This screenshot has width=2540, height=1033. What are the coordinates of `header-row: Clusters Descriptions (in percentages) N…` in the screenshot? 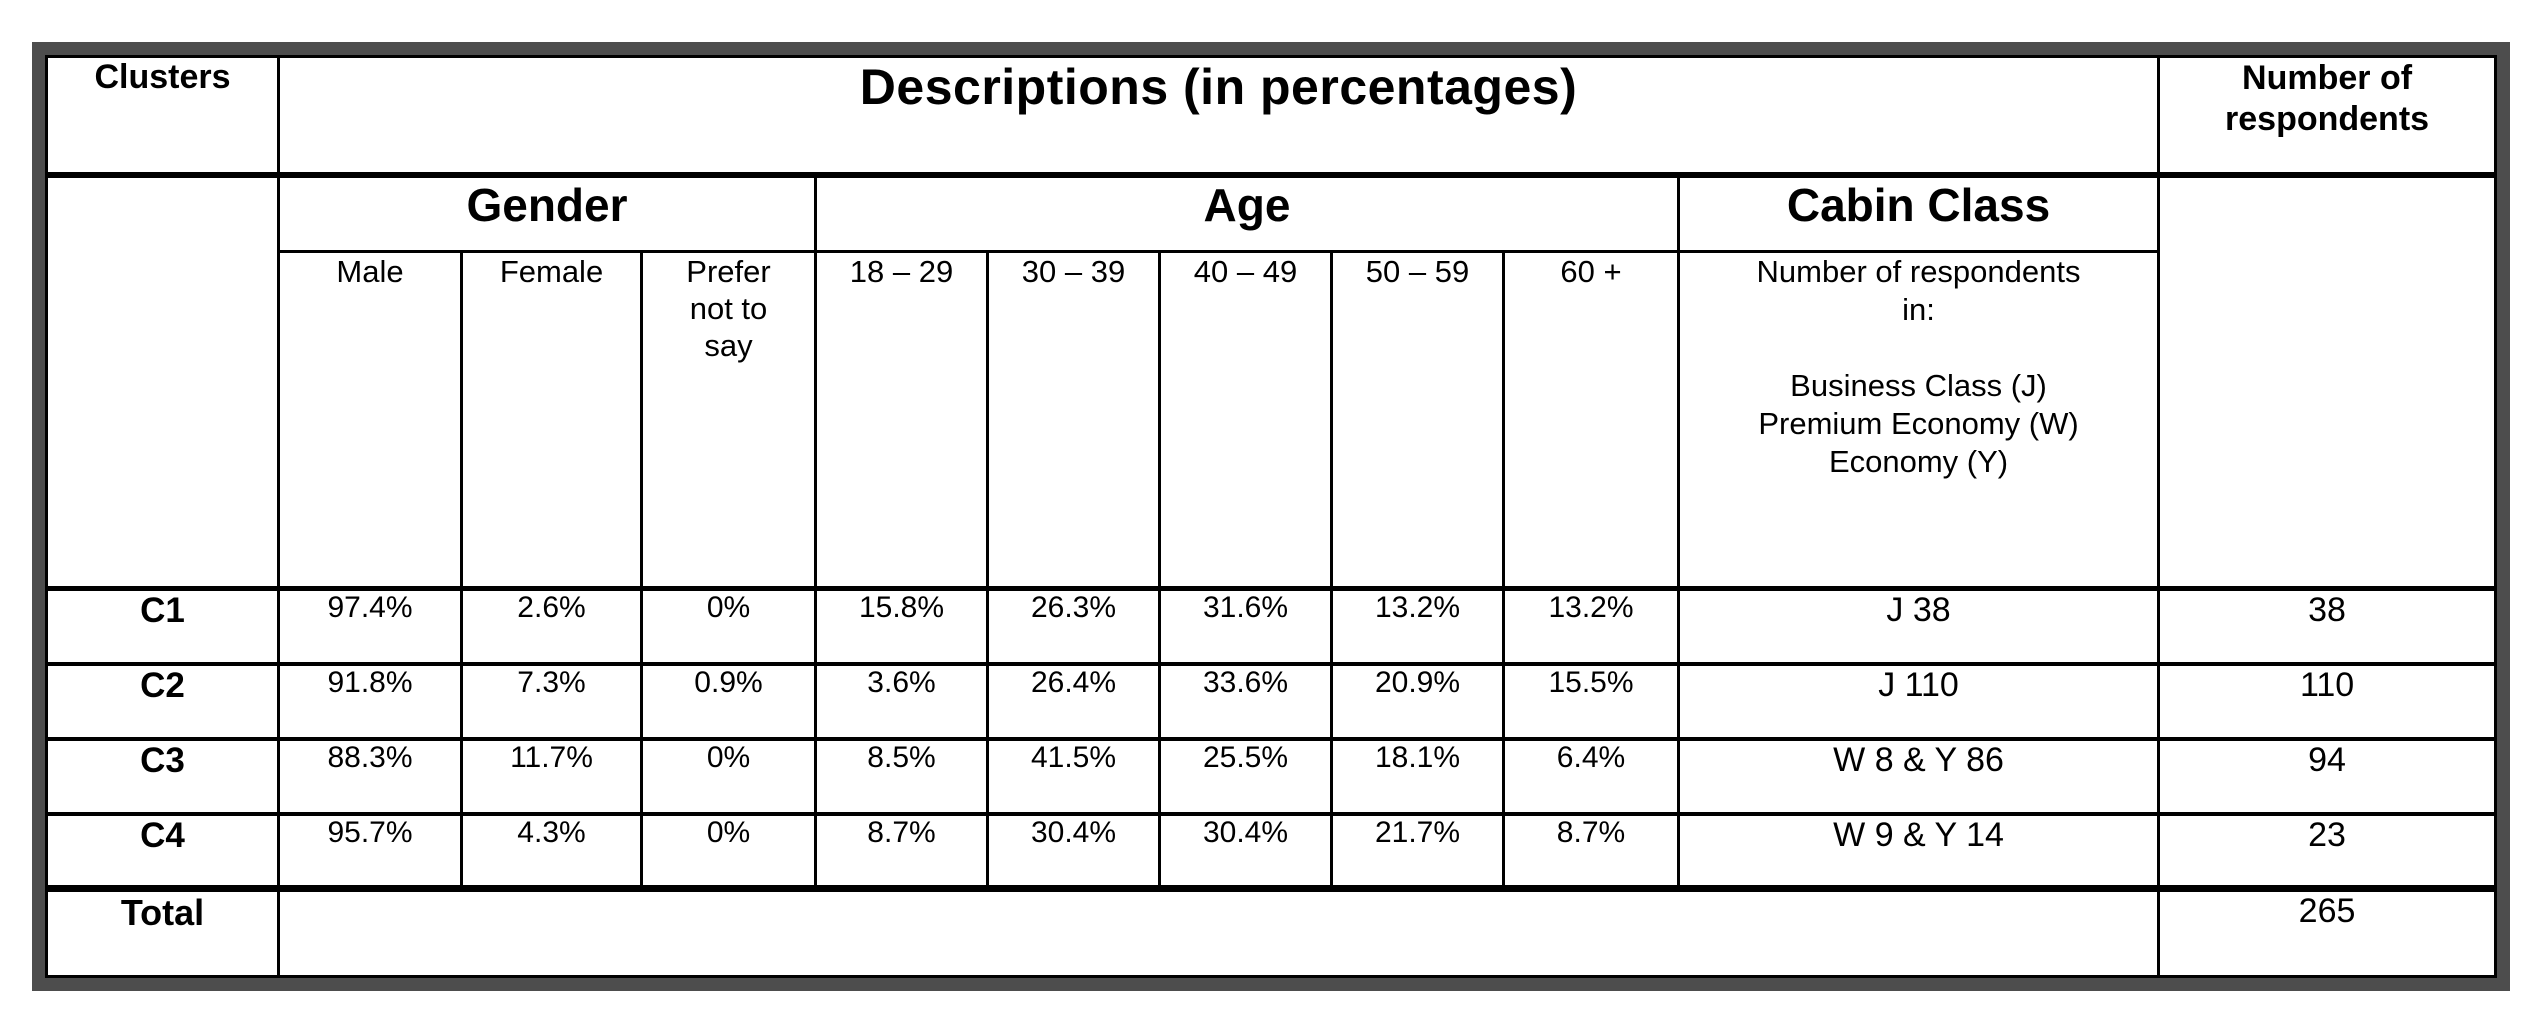 It's located at (1271, 116).